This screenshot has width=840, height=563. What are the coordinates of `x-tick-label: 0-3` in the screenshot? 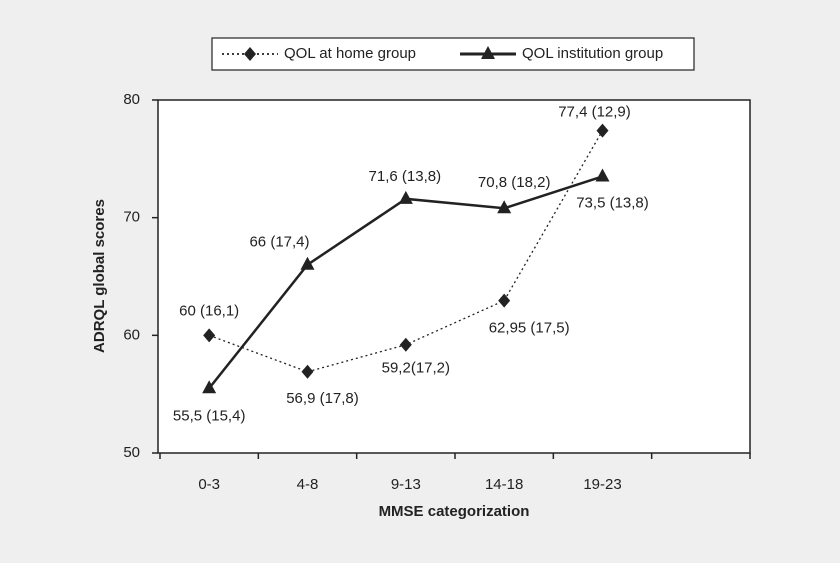 It's located at (209, 484).